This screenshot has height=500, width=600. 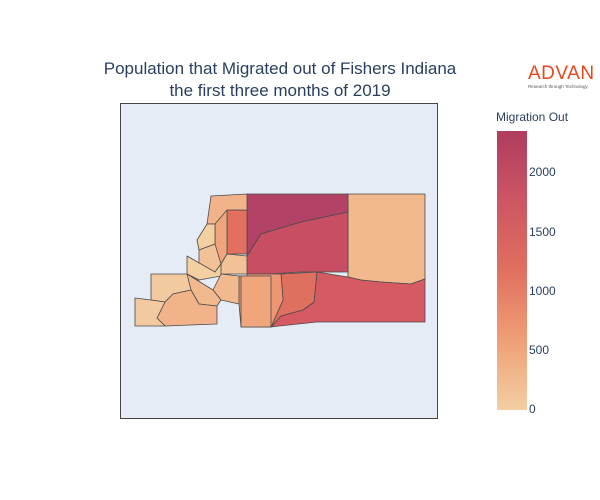 I want to click on advan-logo: ADVAN Research through Technology, so click(x=563, y=77).